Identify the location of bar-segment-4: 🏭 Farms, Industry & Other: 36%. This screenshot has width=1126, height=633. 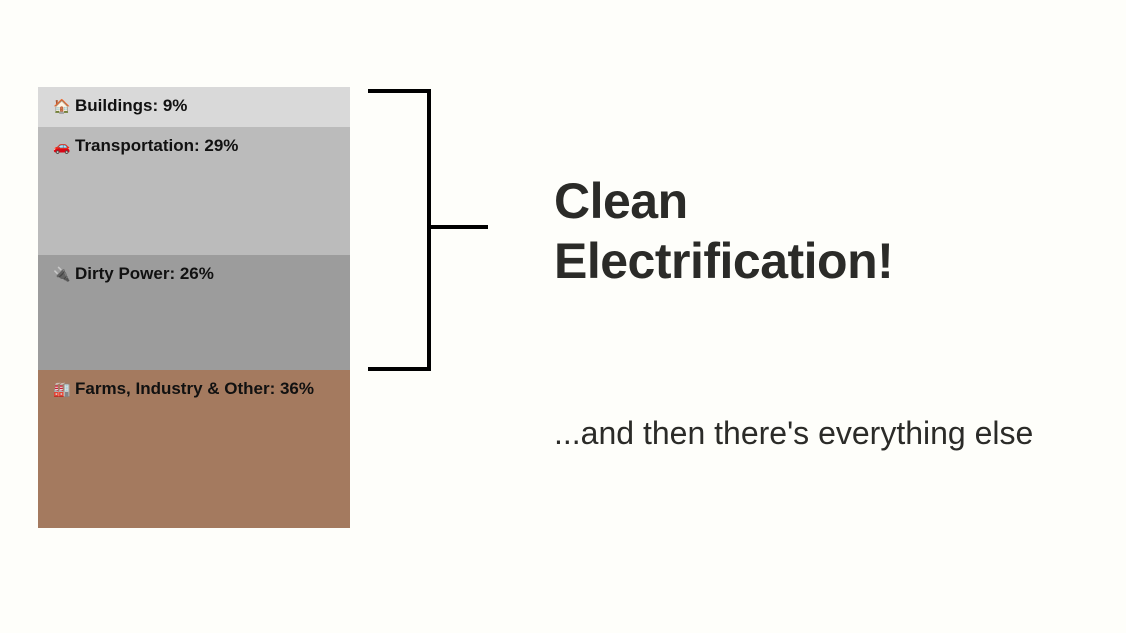
(194, 449).